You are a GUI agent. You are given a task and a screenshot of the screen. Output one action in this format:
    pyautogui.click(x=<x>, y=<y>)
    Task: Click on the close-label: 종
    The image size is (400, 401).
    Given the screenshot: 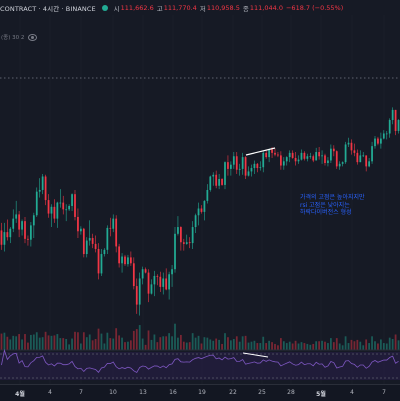 What is the action you would take?
    pyautogui.click(x=245, y=9)
    